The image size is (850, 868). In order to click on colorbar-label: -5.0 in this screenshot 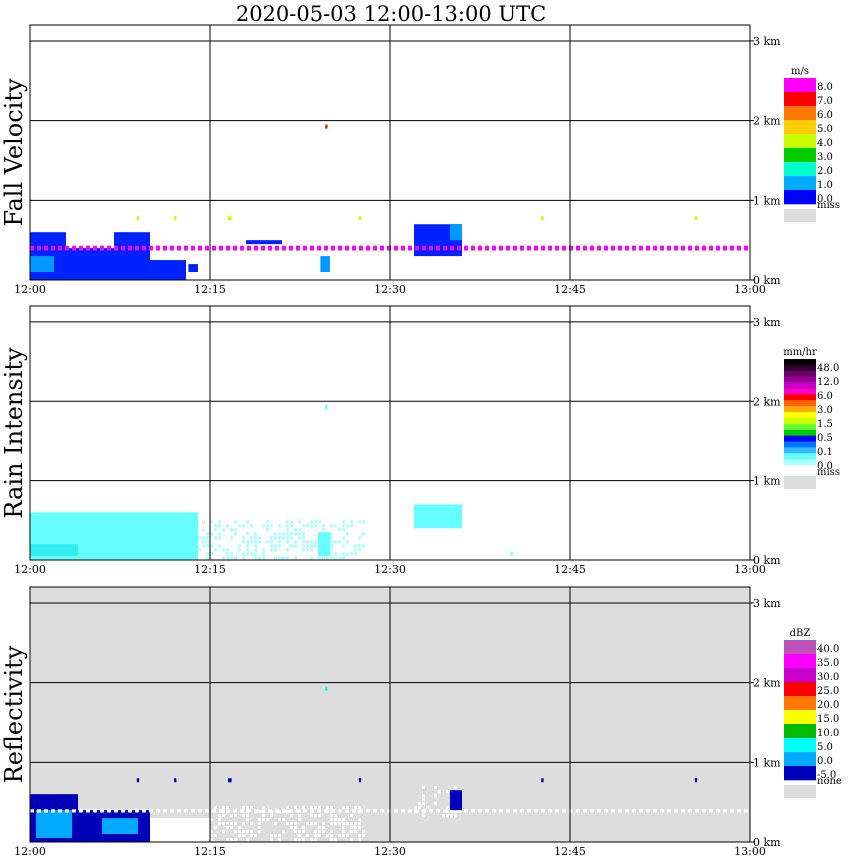, I will do `click(826, 775)`.